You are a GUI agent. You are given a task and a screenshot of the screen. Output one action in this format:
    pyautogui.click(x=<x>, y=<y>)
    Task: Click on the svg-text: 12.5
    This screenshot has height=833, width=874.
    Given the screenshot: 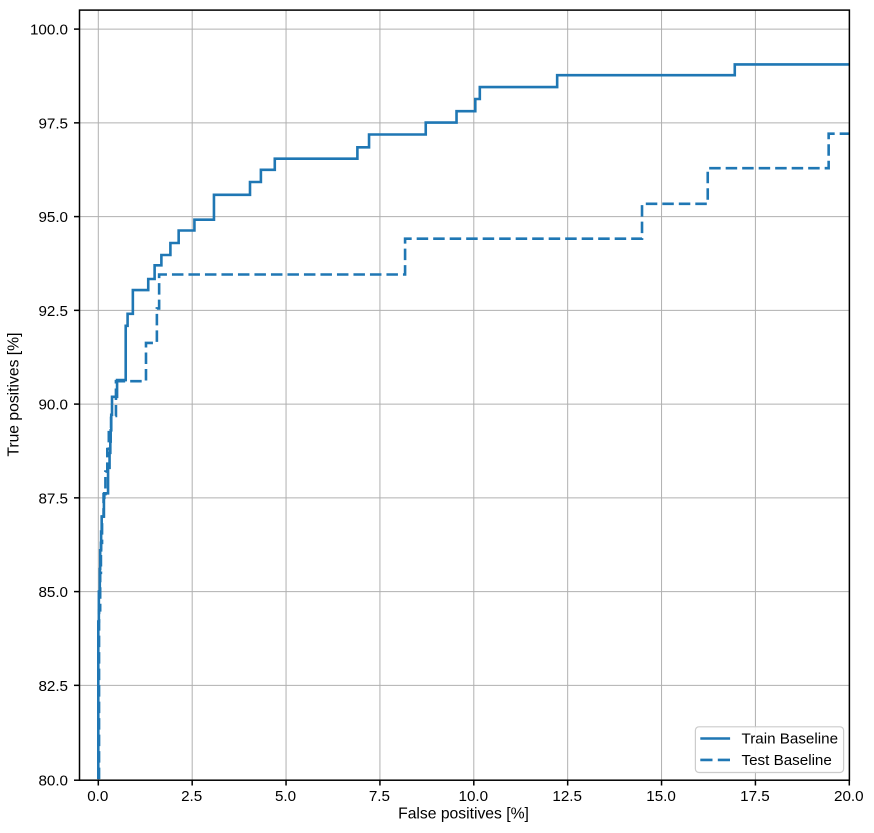 What is the action you would take?
    pyautogui.click(x=567, y=796)
    